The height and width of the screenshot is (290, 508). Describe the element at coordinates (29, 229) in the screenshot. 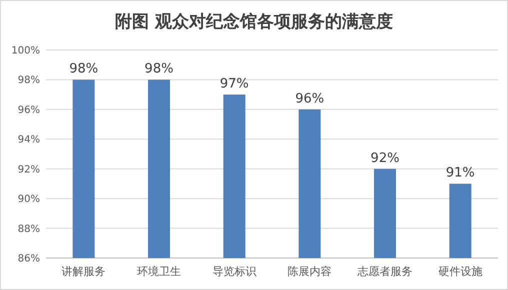

I see `y-tick-label: 88%` at that location.